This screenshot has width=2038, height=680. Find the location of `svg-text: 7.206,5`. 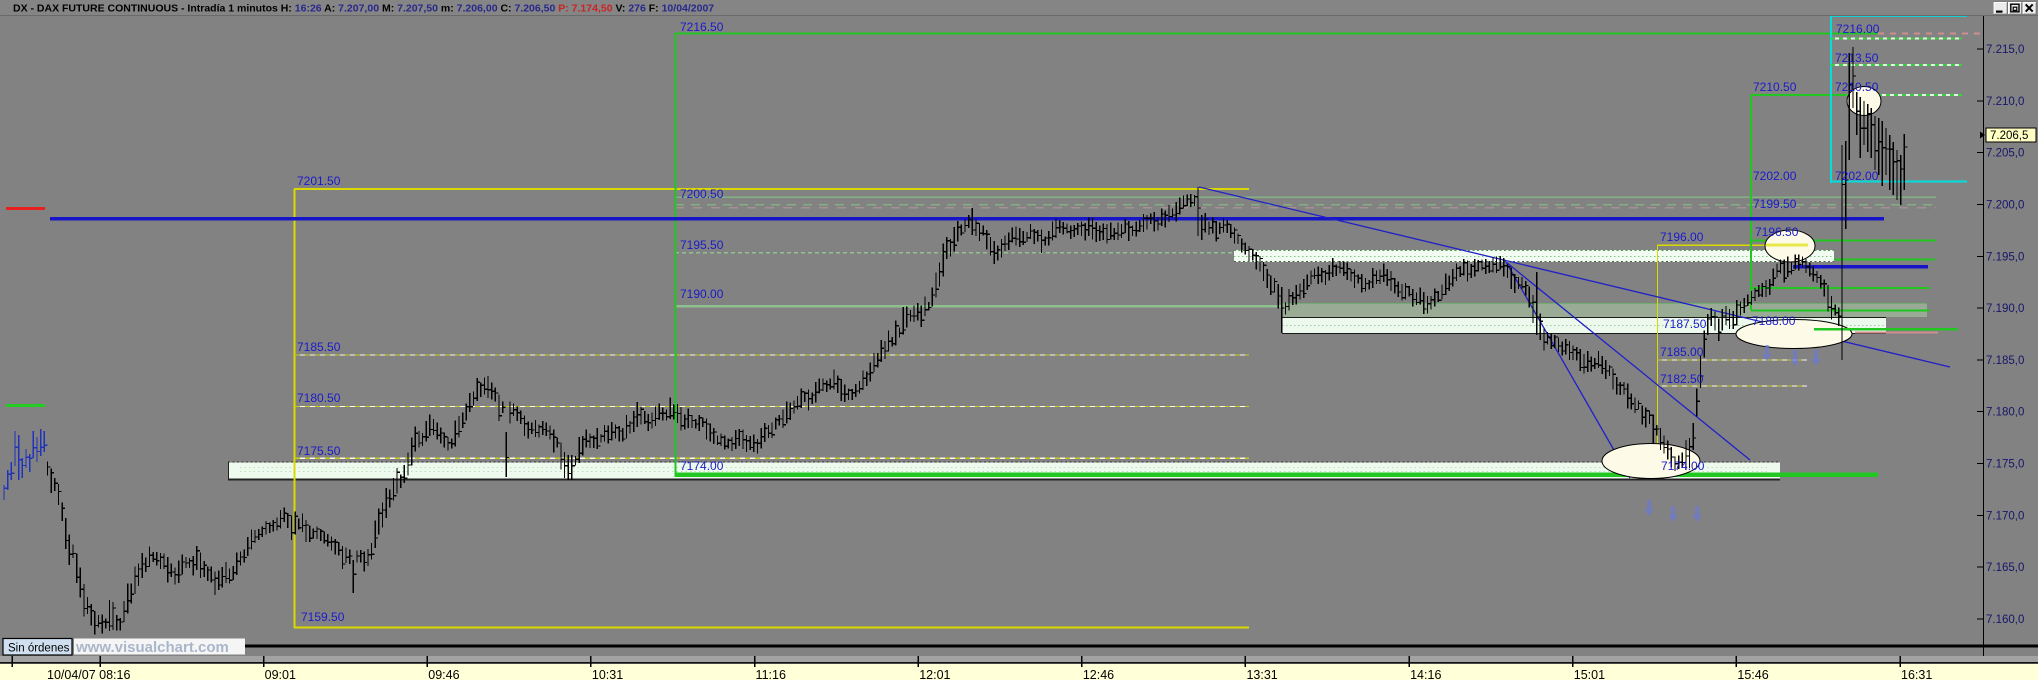

svg-text: 7.206,5 is located at coordinates (2009, 136).